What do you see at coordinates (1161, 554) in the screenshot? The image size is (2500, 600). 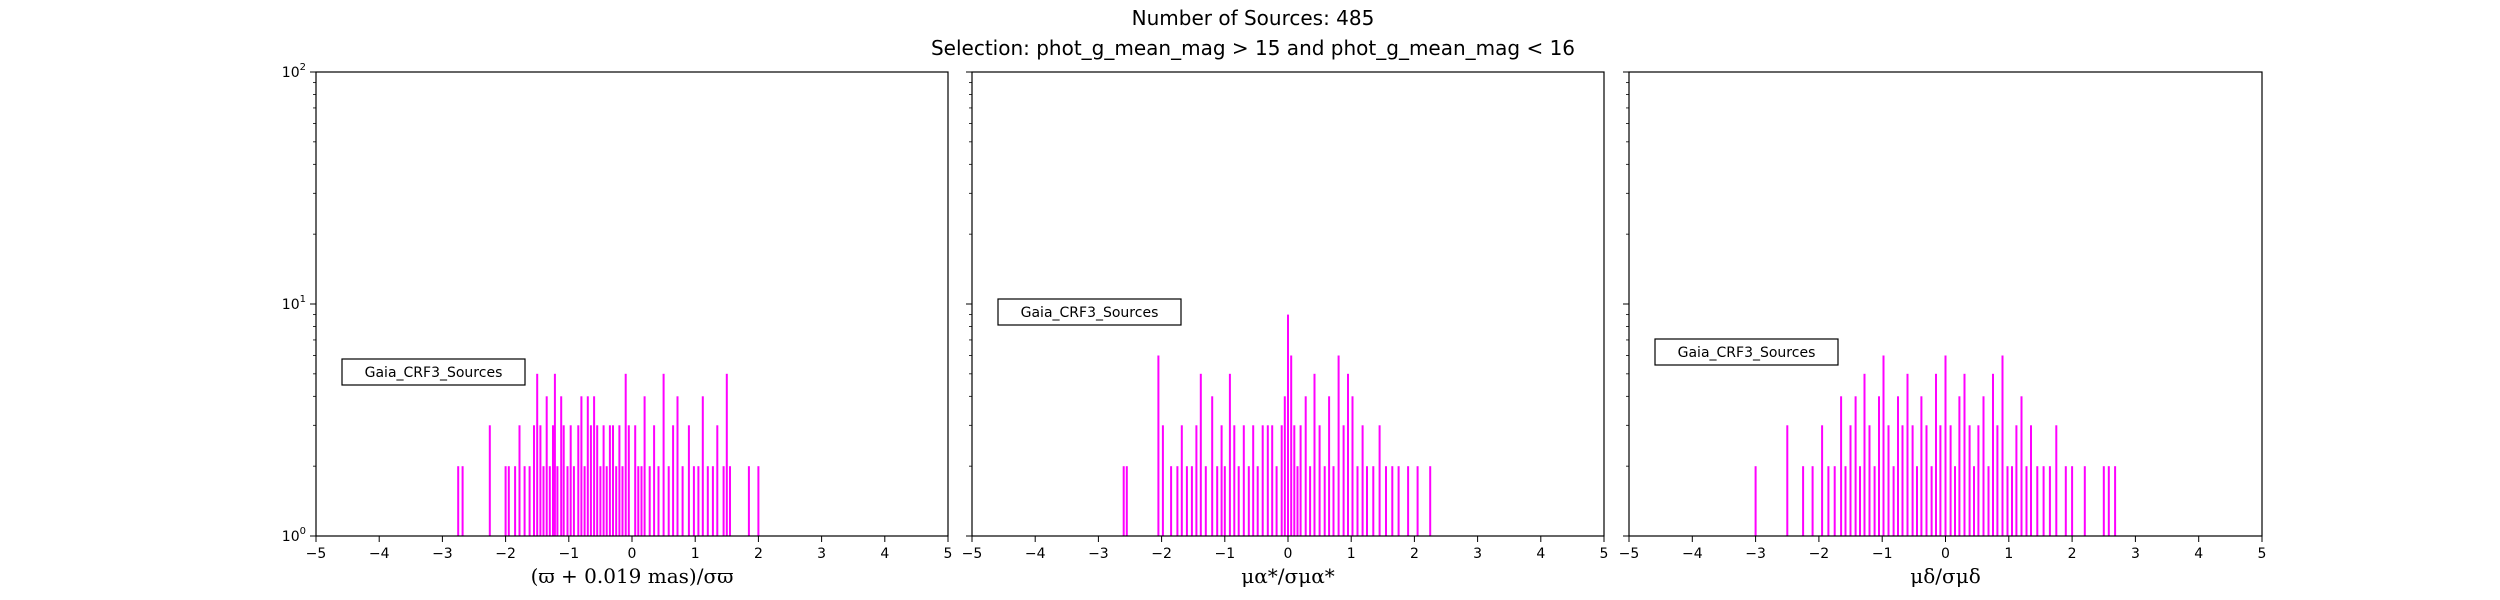 I see `x-tick-label: −2` at bounding box center [1161, 554].